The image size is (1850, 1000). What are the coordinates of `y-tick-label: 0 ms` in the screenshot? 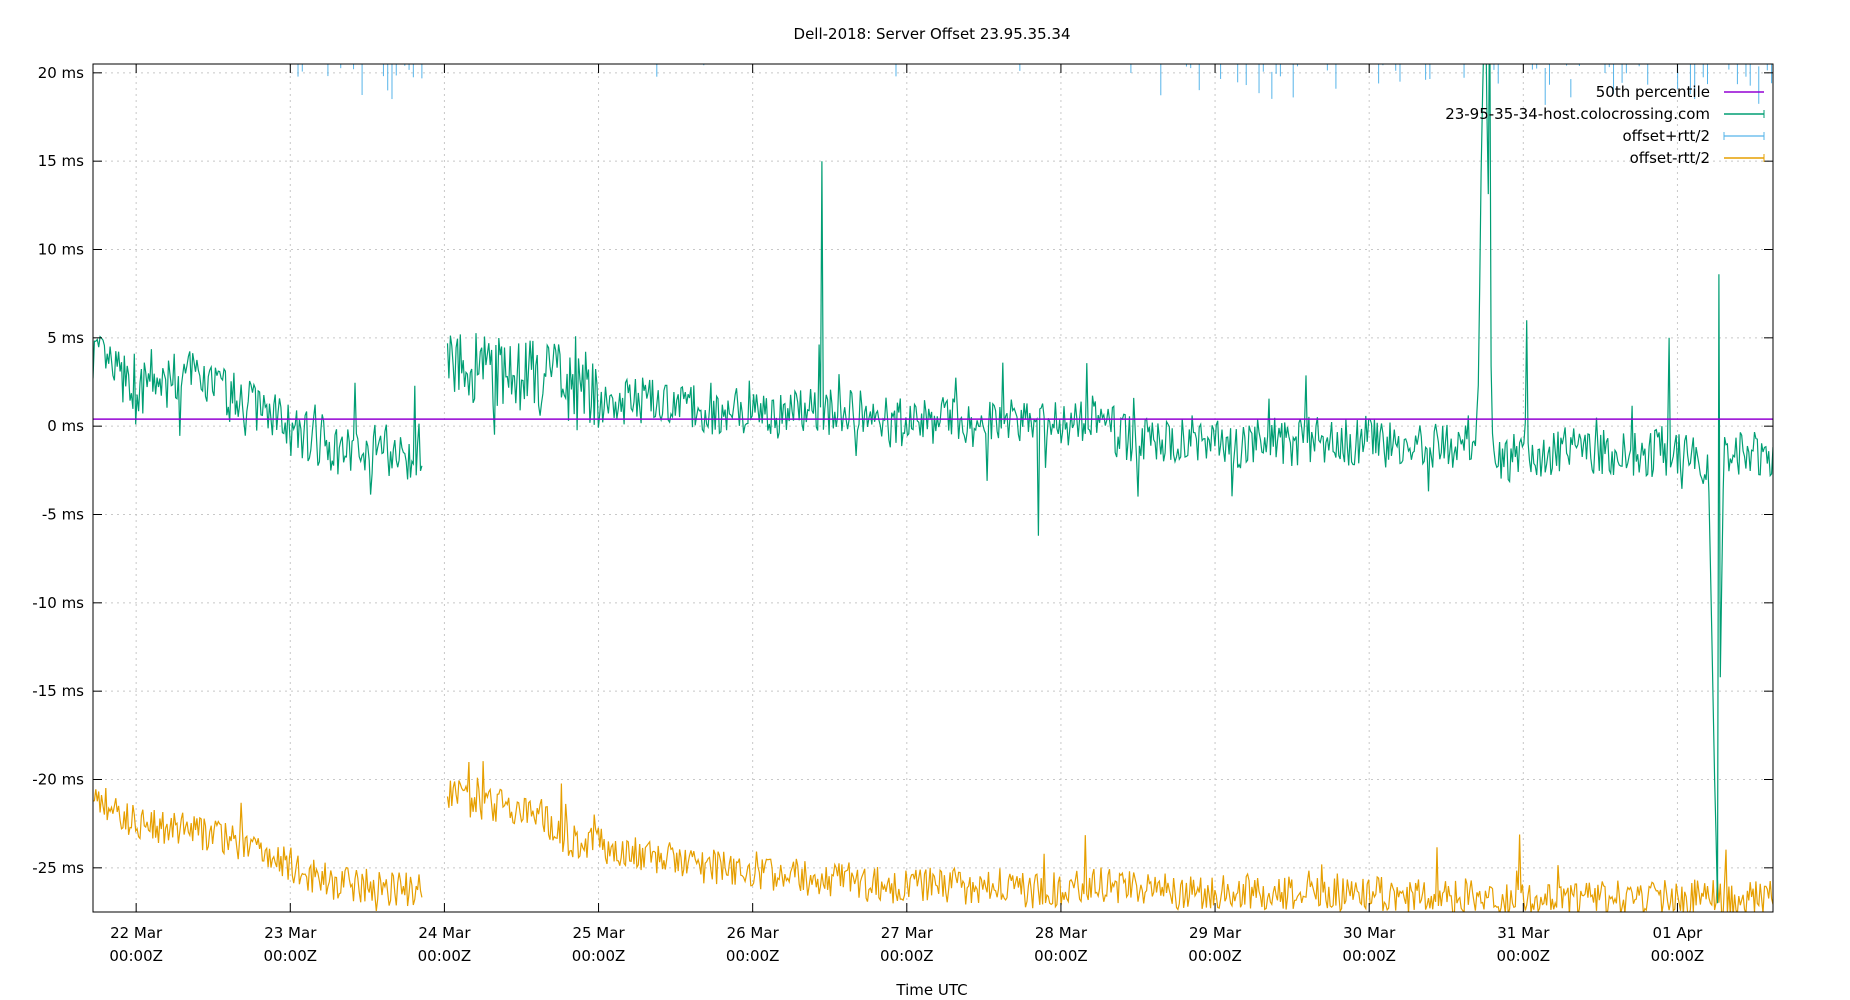 It's located at (65, 426).